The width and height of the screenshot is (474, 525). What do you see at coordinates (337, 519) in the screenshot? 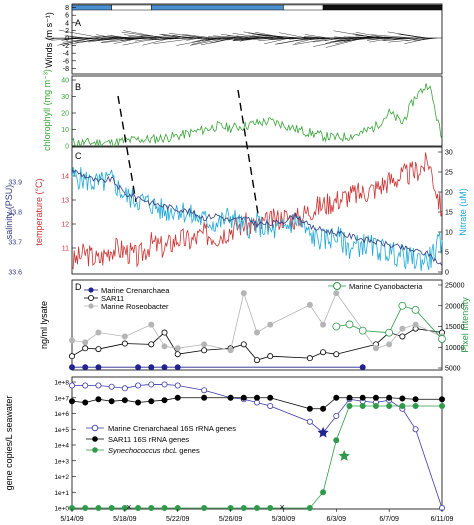
I see `x-tick-label: 6/3/09` at bounding box center [337, 519].